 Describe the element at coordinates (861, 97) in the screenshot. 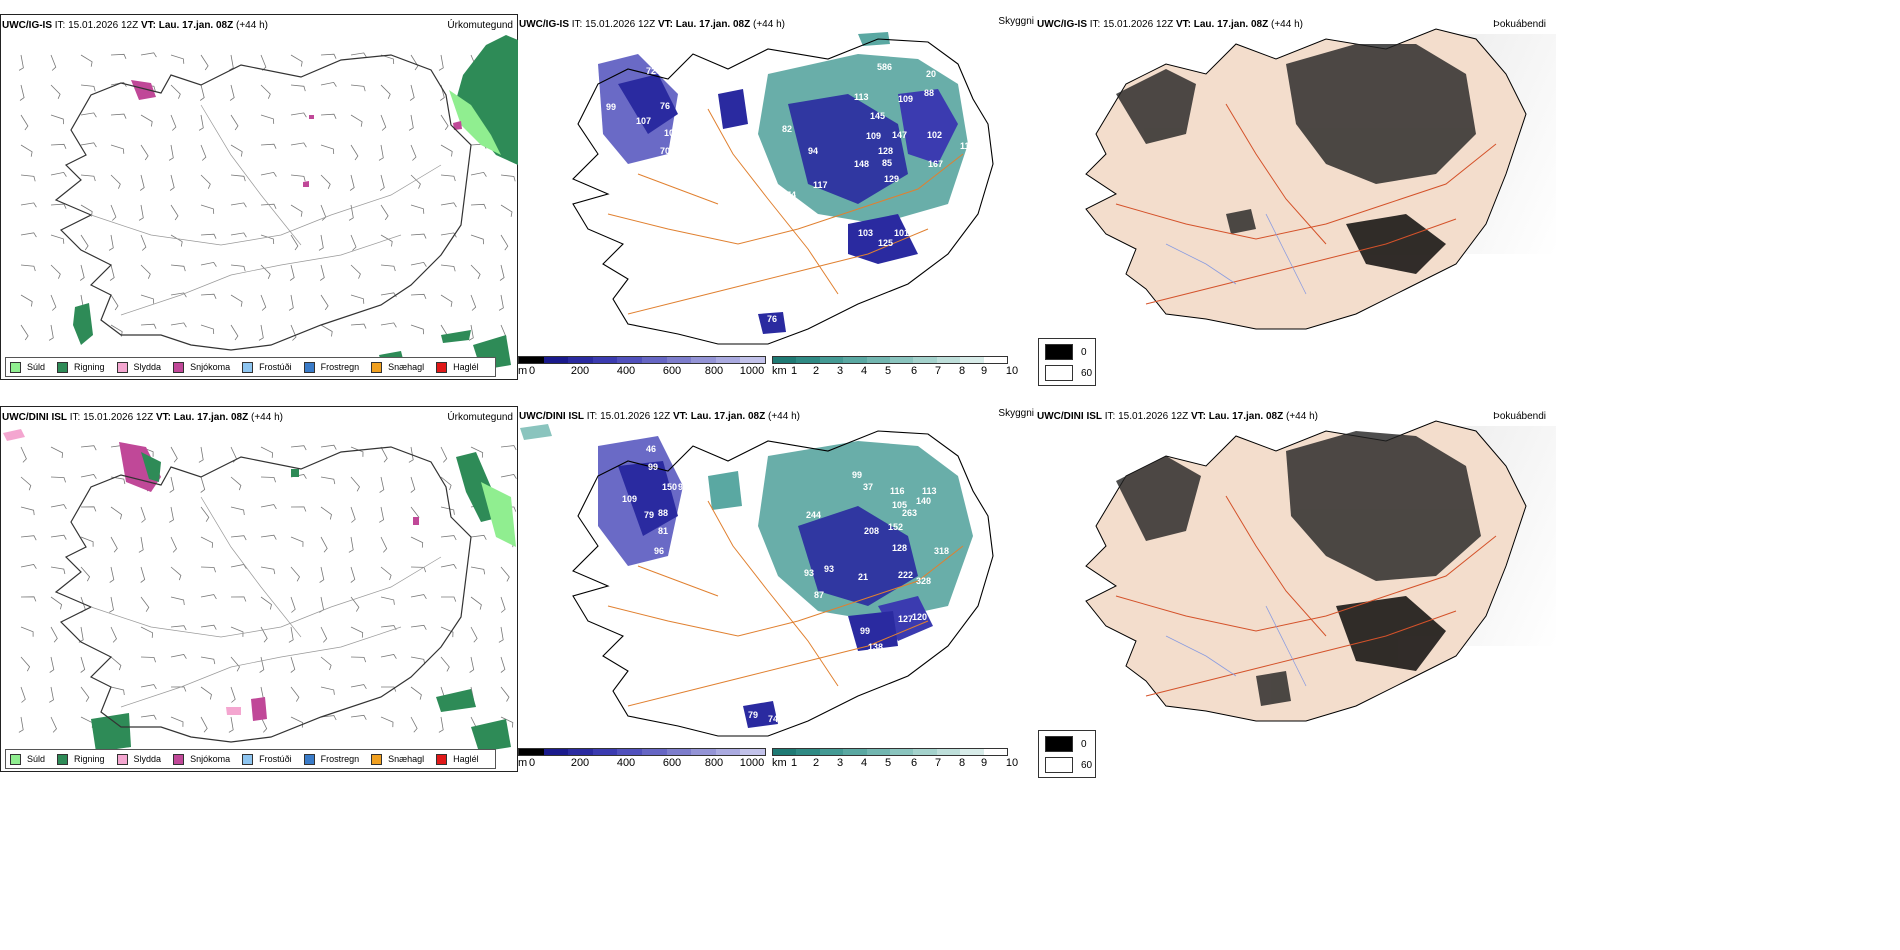

I see `visibility-value-label: 113` at that location.